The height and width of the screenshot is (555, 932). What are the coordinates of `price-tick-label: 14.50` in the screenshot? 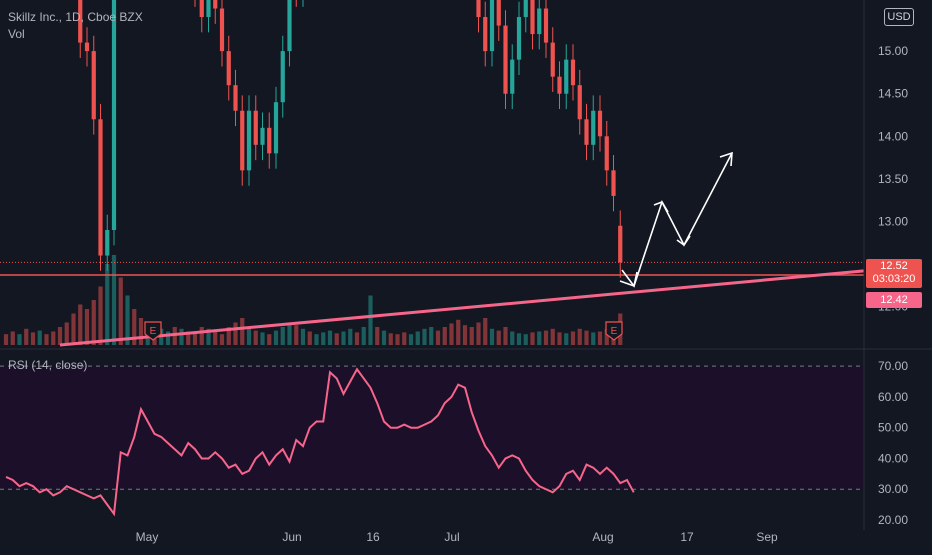 It's located at (893, 94).